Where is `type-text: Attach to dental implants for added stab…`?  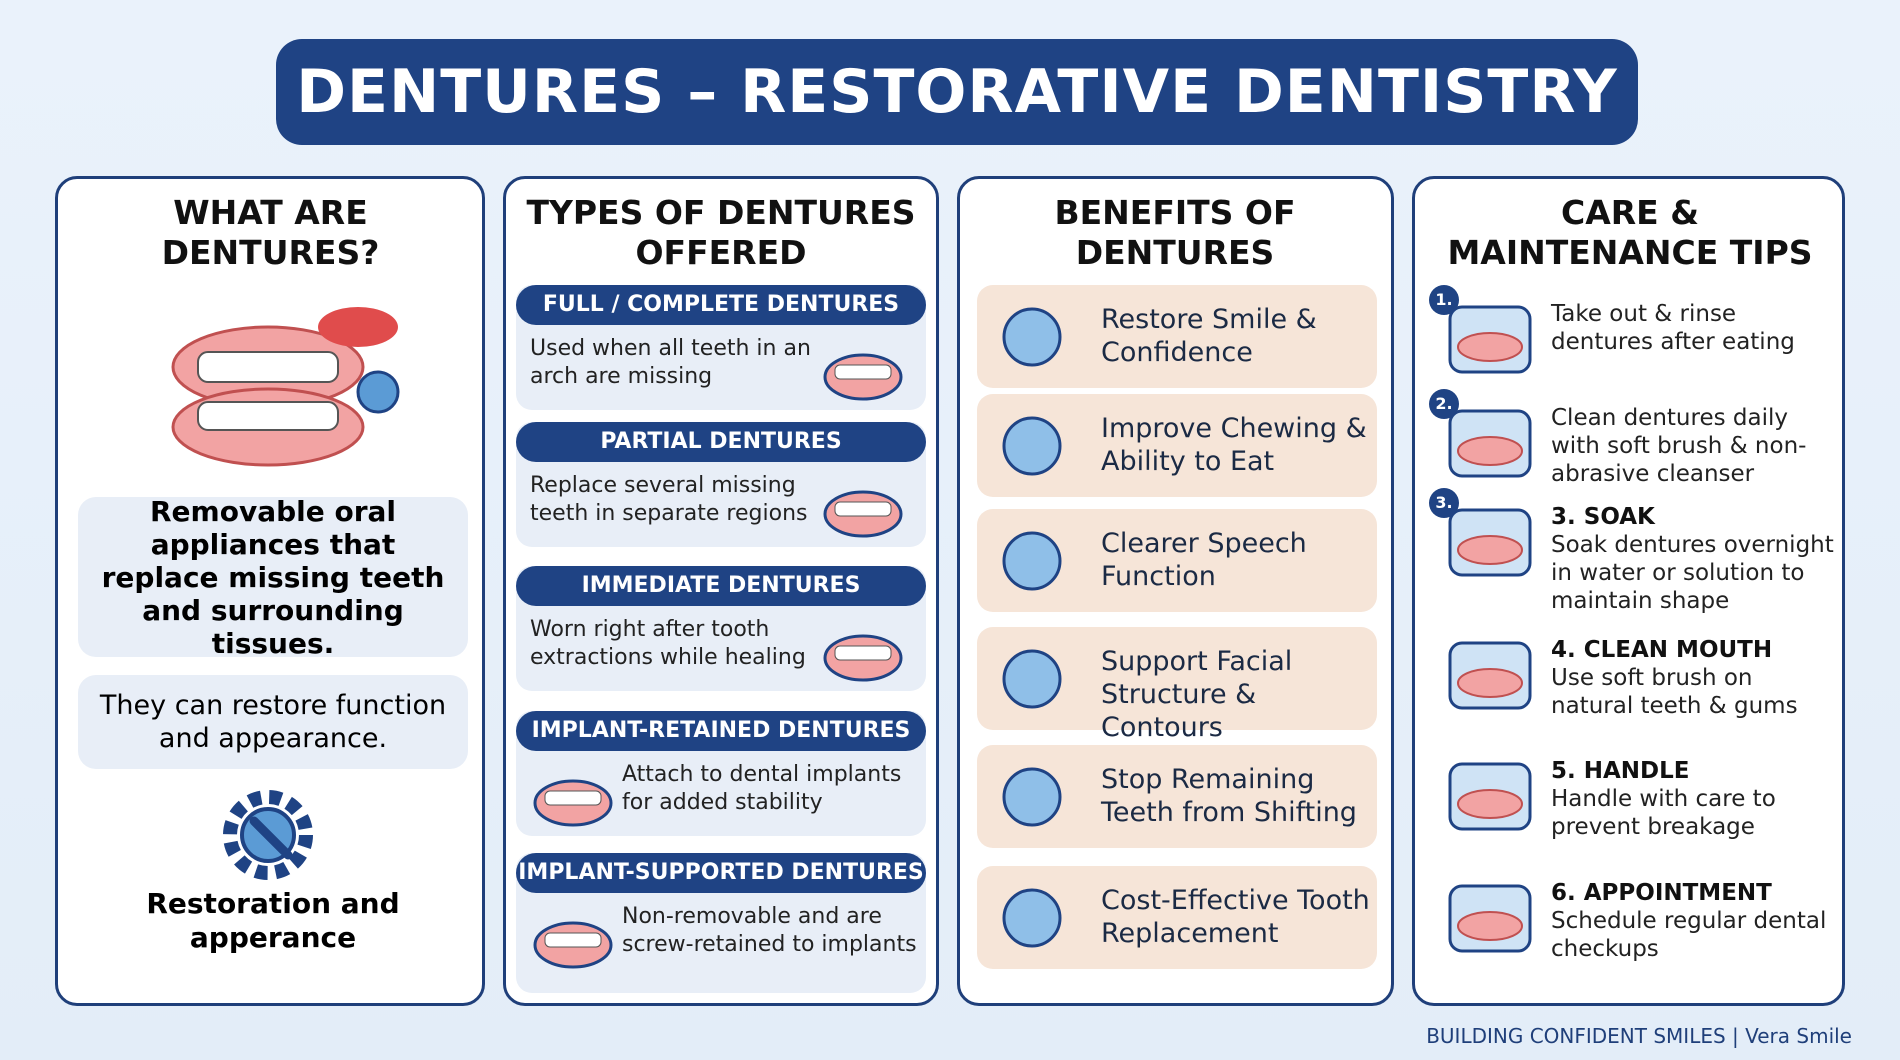
type-text: Attach to dental implants for added stab… is located at coordinates (762, 788).